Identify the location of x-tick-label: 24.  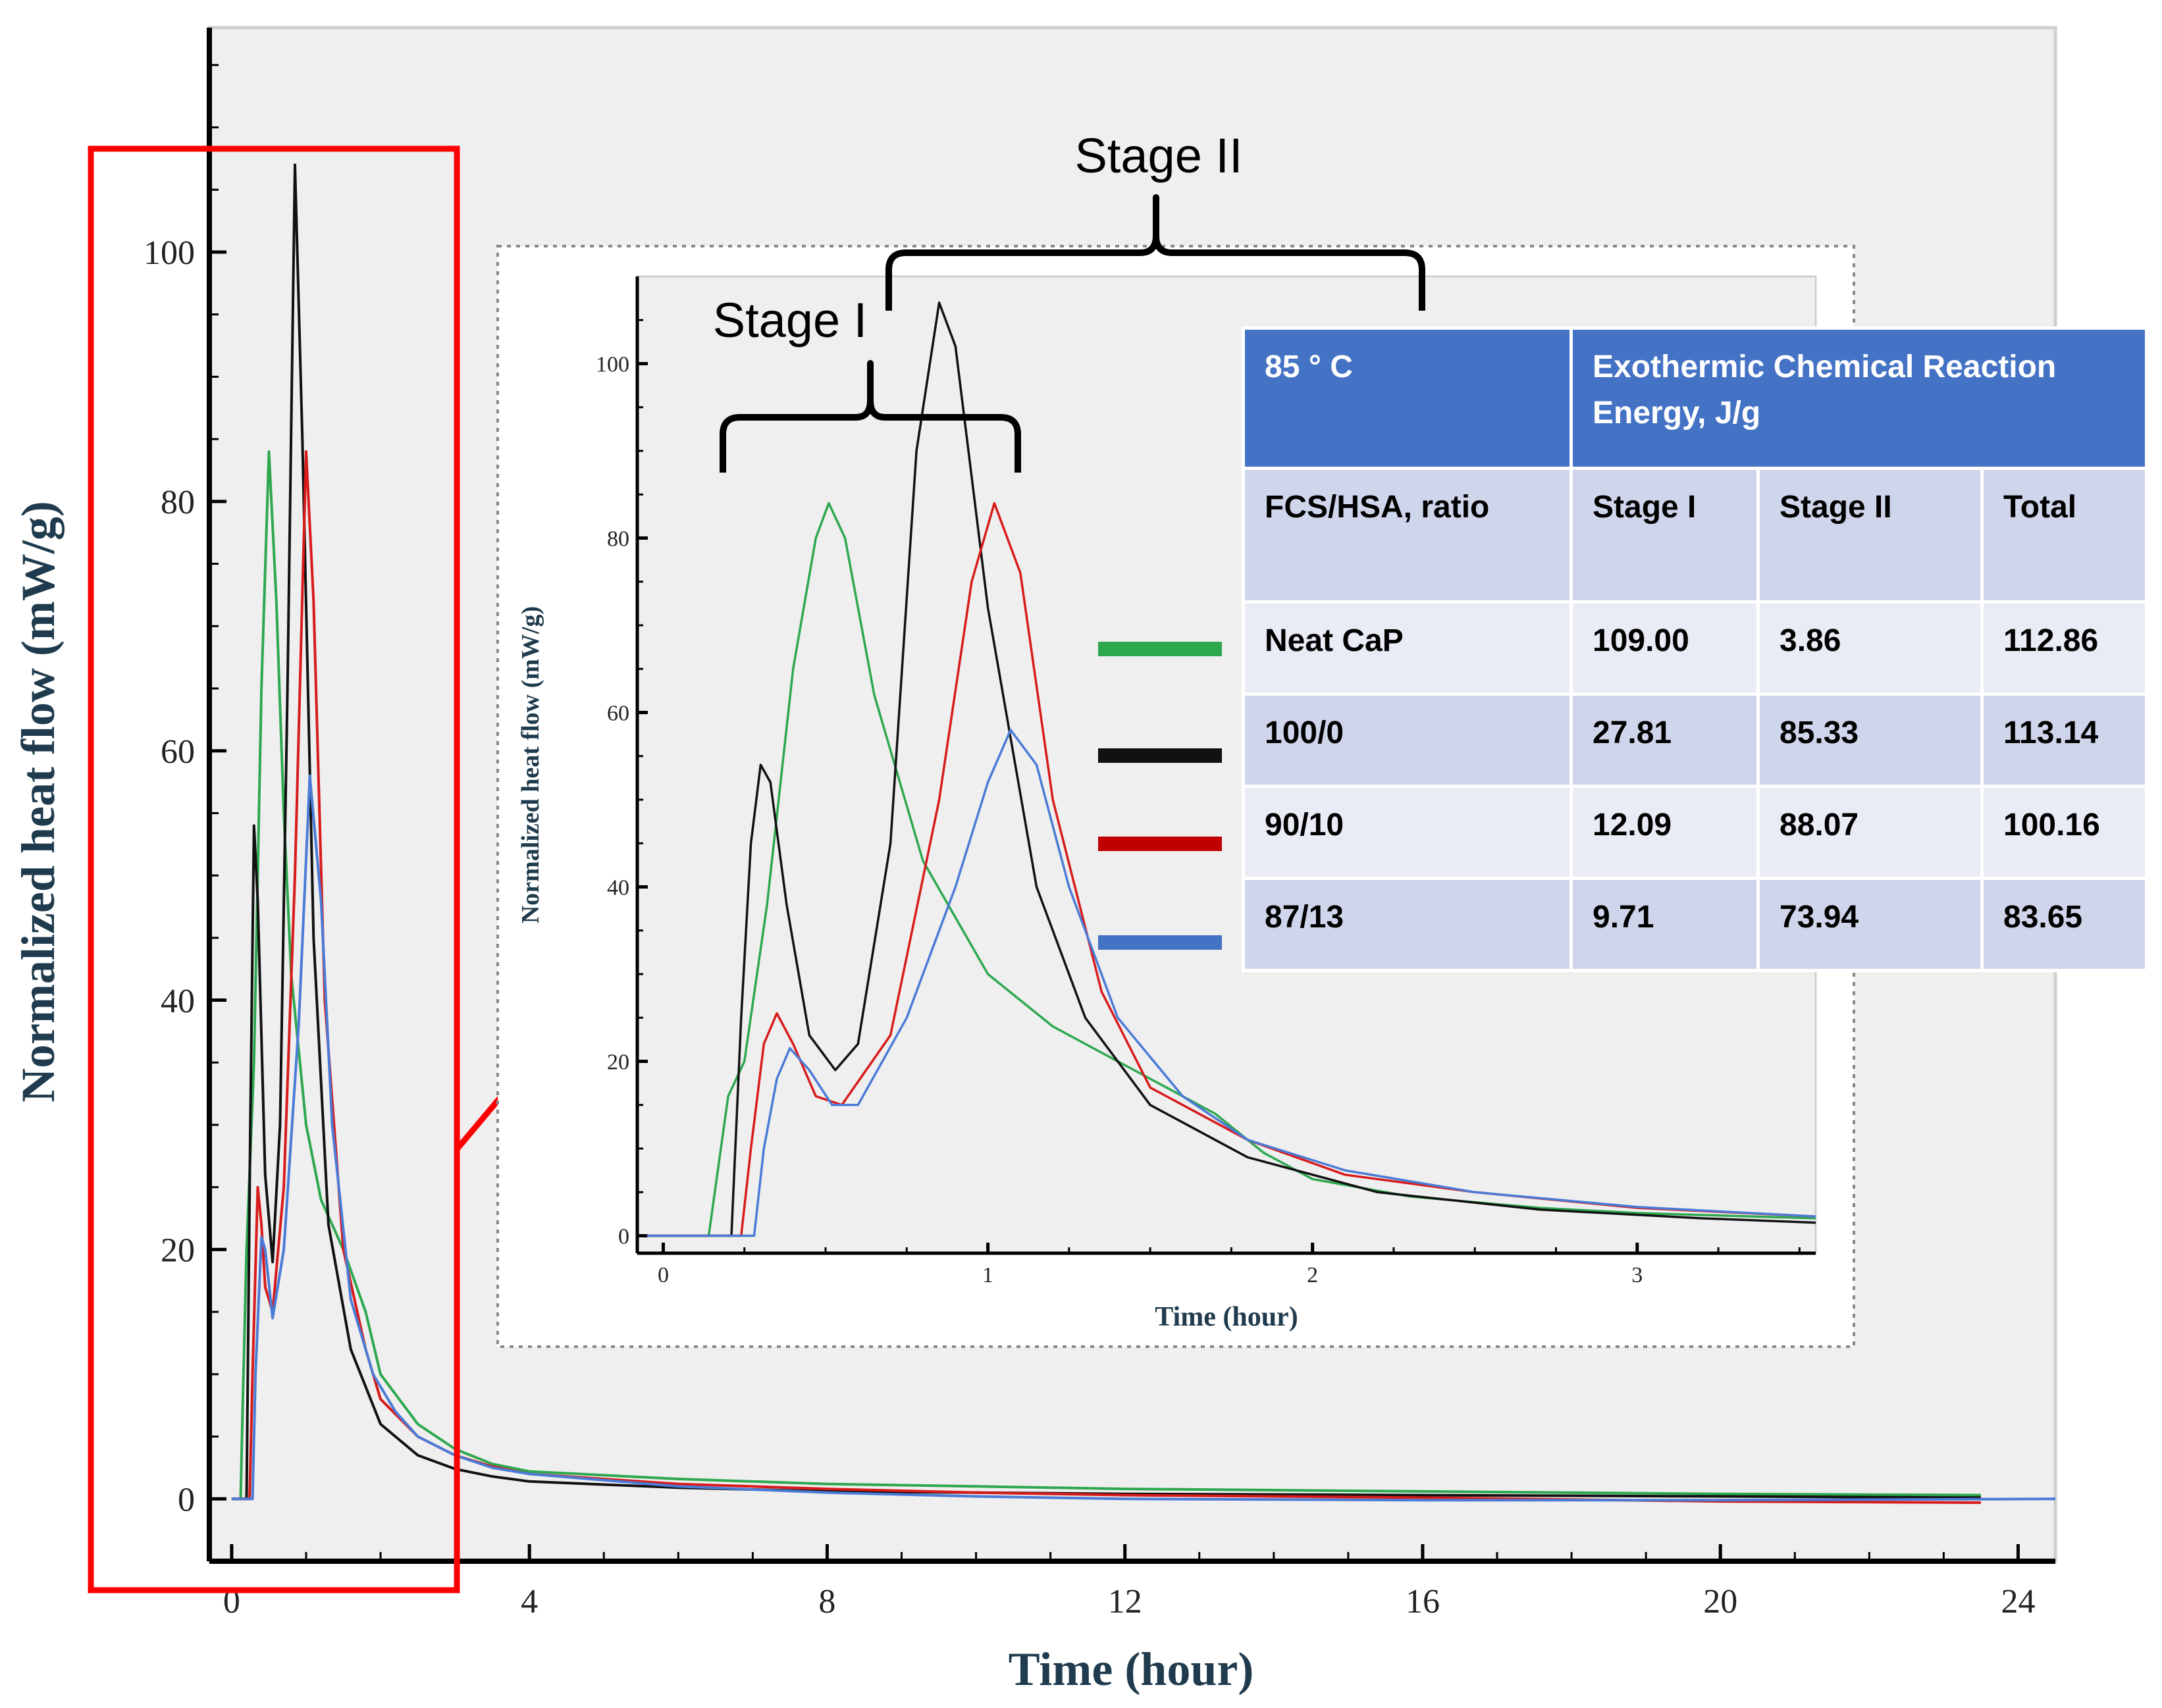
(2018, 1602).